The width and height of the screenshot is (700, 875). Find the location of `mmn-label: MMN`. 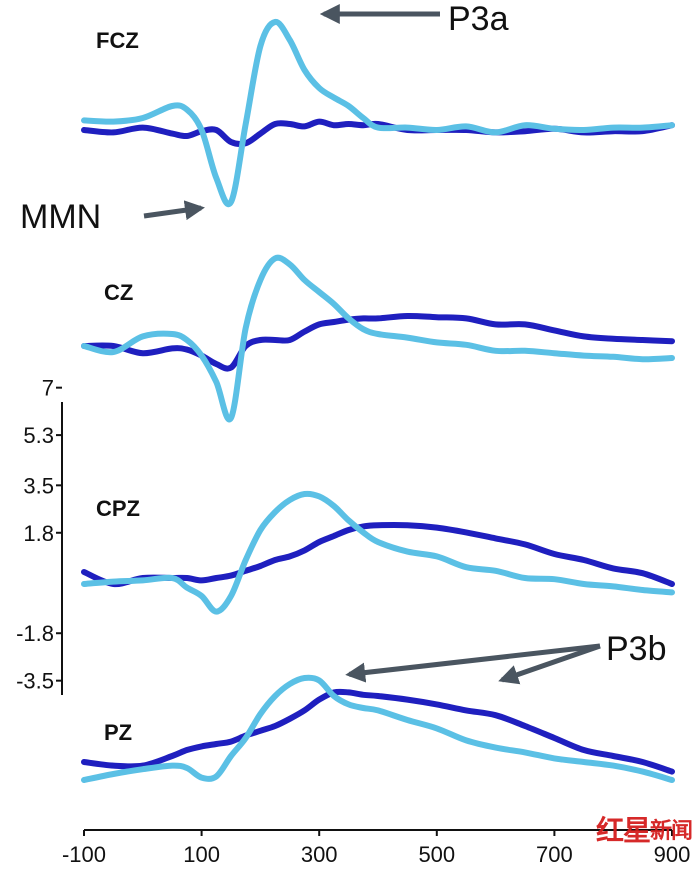

mmn-label: MMN is located at coordinates (60, 217).